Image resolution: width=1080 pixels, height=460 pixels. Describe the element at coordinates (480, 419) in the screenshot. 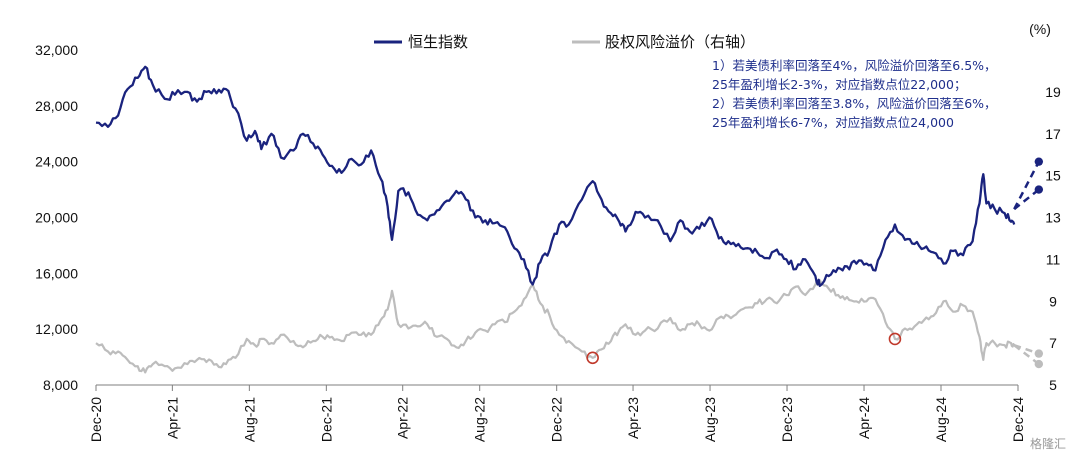

I see `x-tick-label: Aug-22` at that location.